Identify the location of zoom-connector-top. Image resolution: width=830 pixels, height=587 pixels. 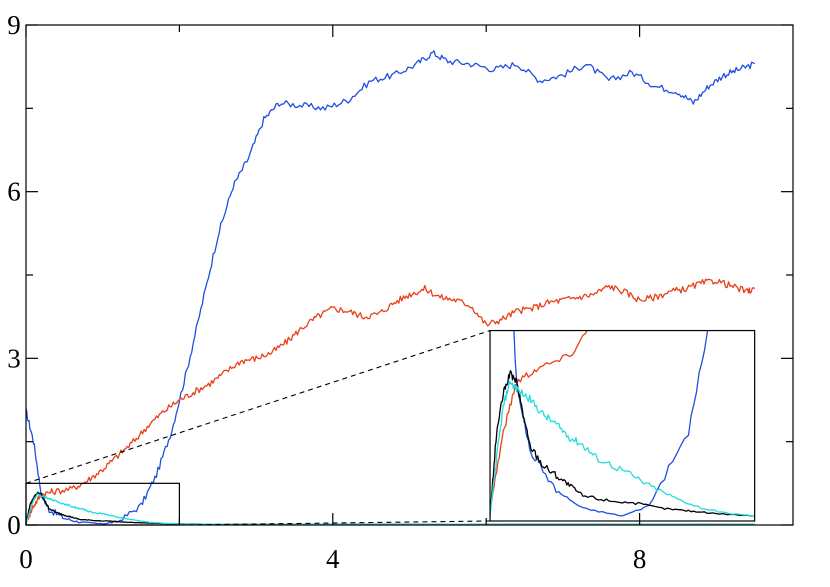
(258, 407).